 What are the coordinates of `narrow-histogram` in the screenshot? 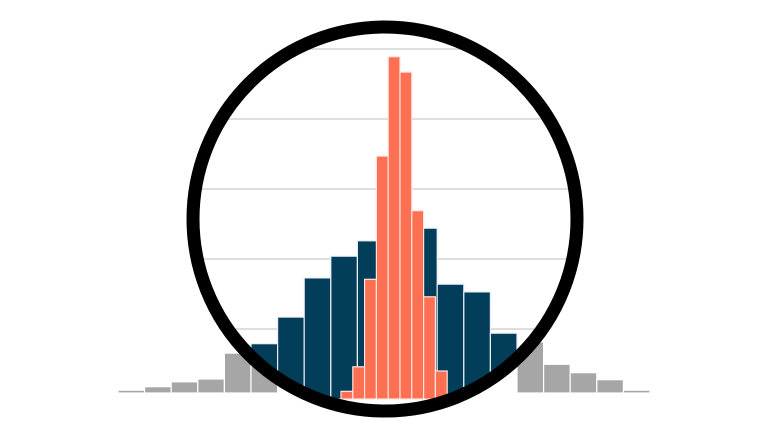 It's located at (394, 228).